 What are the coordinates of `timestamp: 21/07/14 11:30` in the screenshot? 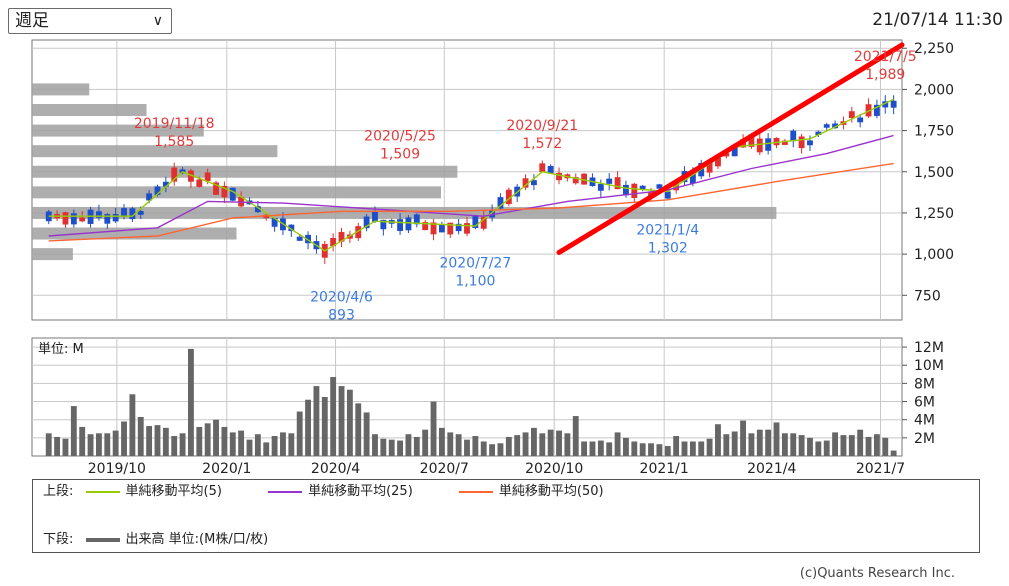 It's located at (937, 20).